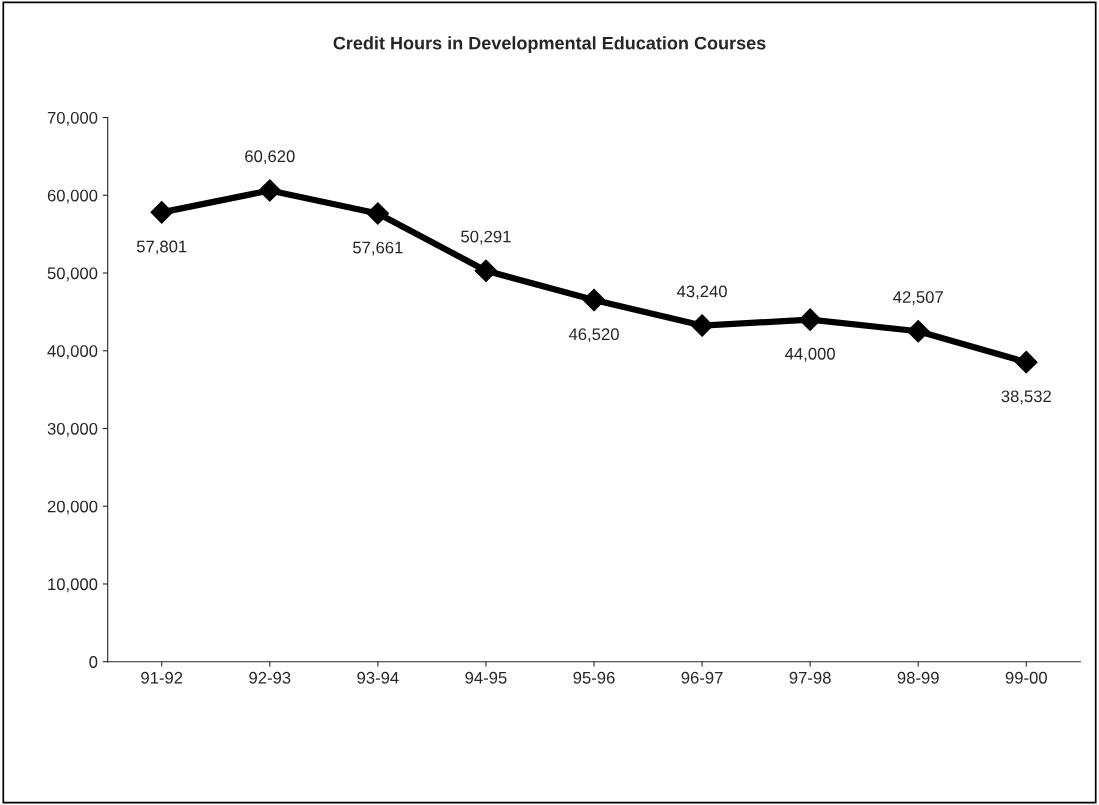 Image resolution: width=1099 pixels, height=805 pixels. Describe the element at coordinates (549, 45) in the screenshot. I see `chart-title: Credit Hours in Developmental Education Courses` at that location.